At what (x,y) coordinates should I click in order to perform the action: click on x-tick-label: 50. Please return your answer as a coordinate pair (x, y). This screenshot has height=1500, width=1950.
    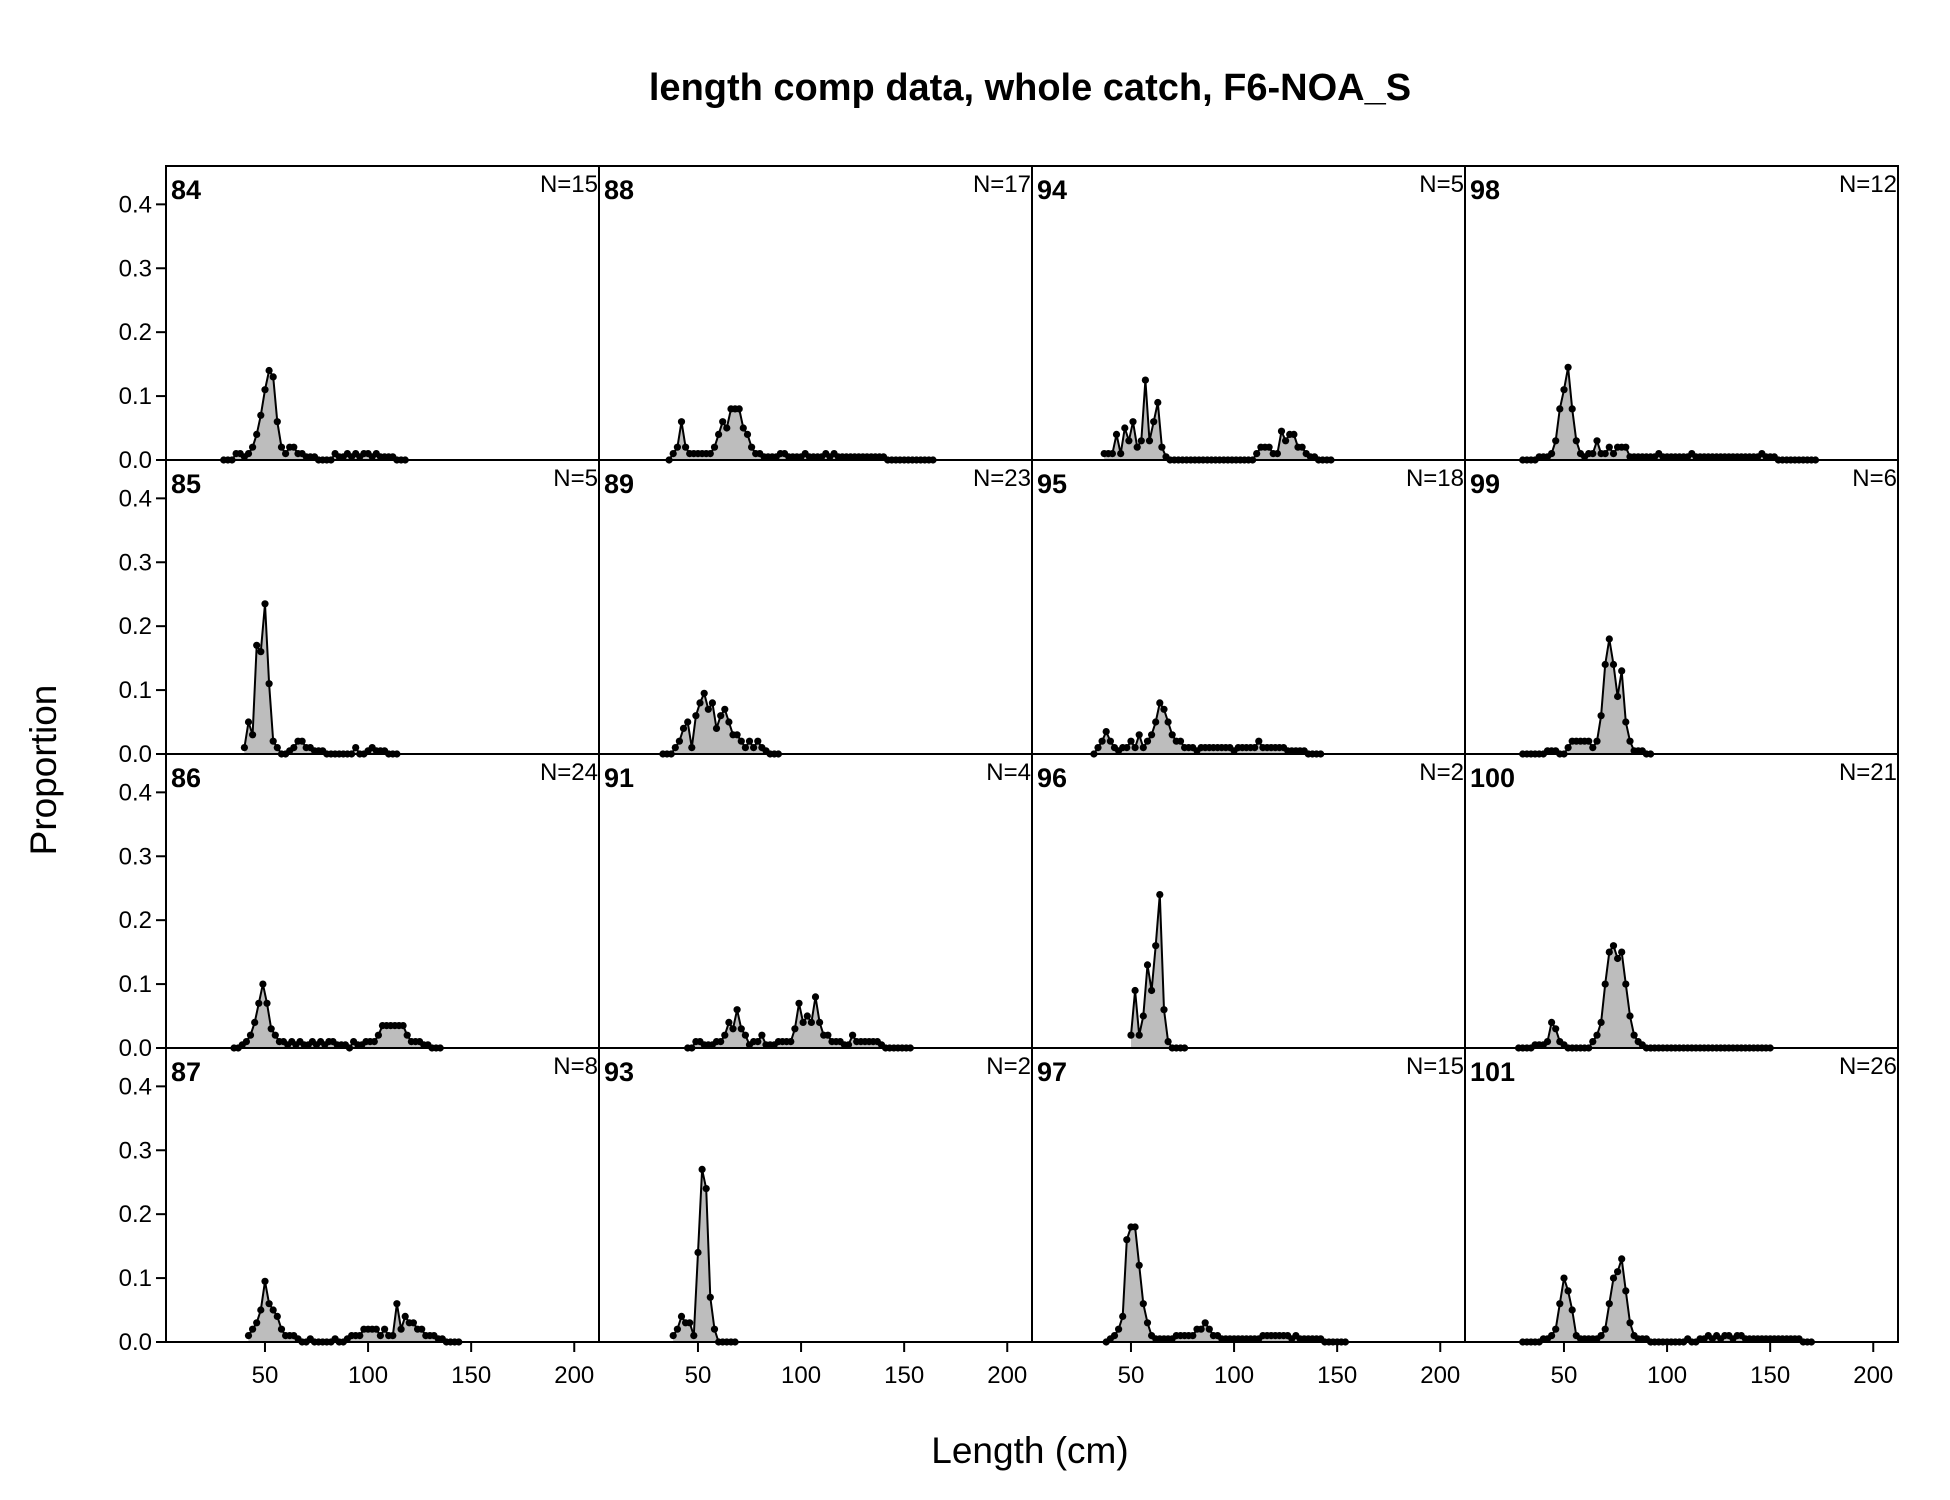
    Looking at the image, I should click on (265, 1375).